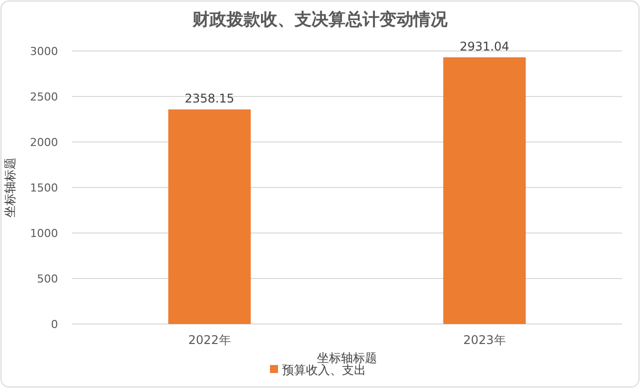 This screenshot has height=388, width=640. What do you see at coordinates (320, 20) in the screenshot?
I see `chart-title: 财政拨款收、支决算总计变动情况` at bounding box center [320, 20].